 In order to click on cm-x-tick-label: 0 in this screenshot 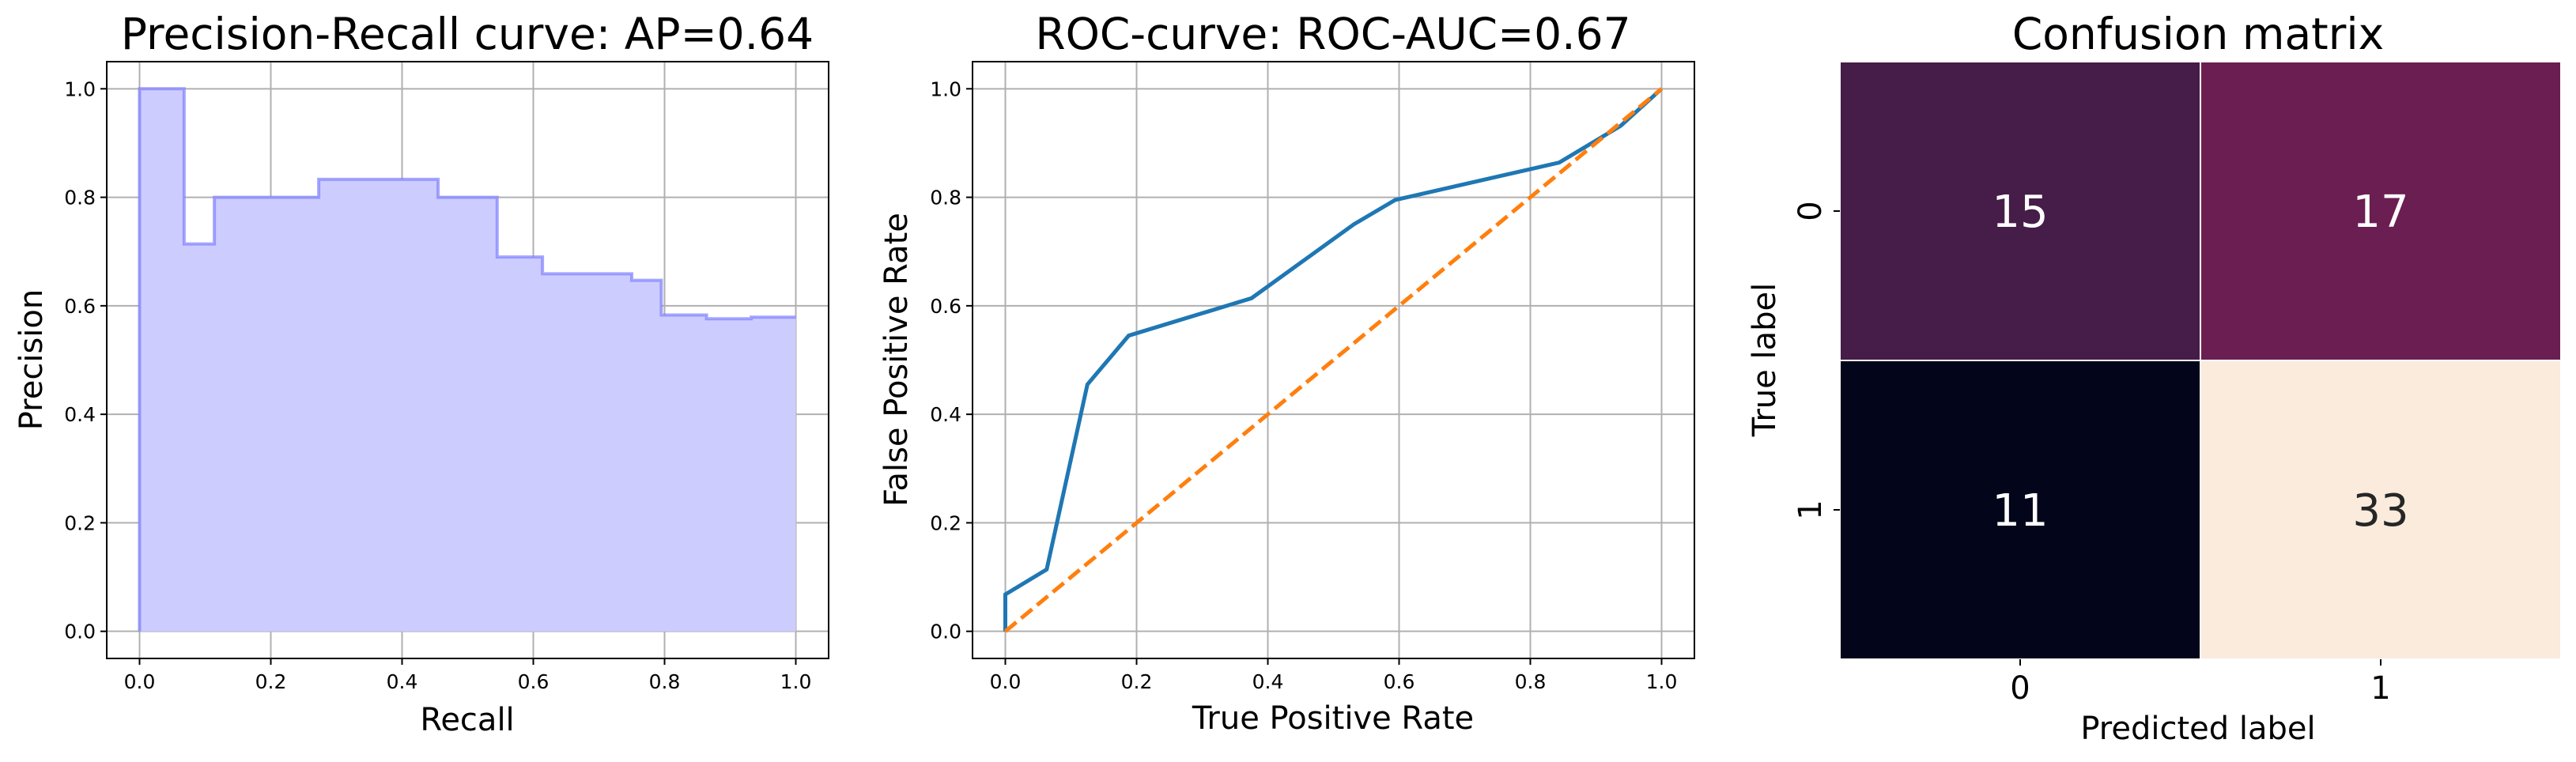, I will do `click(2020, 688)`.